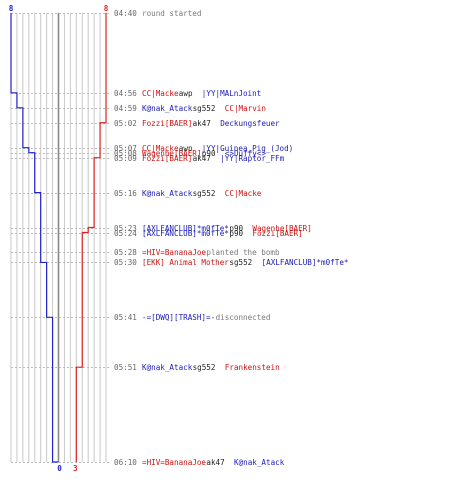 The image size is (450, 500). I want to click on event-player: |YY|MALnJoint, so click(231, 93).